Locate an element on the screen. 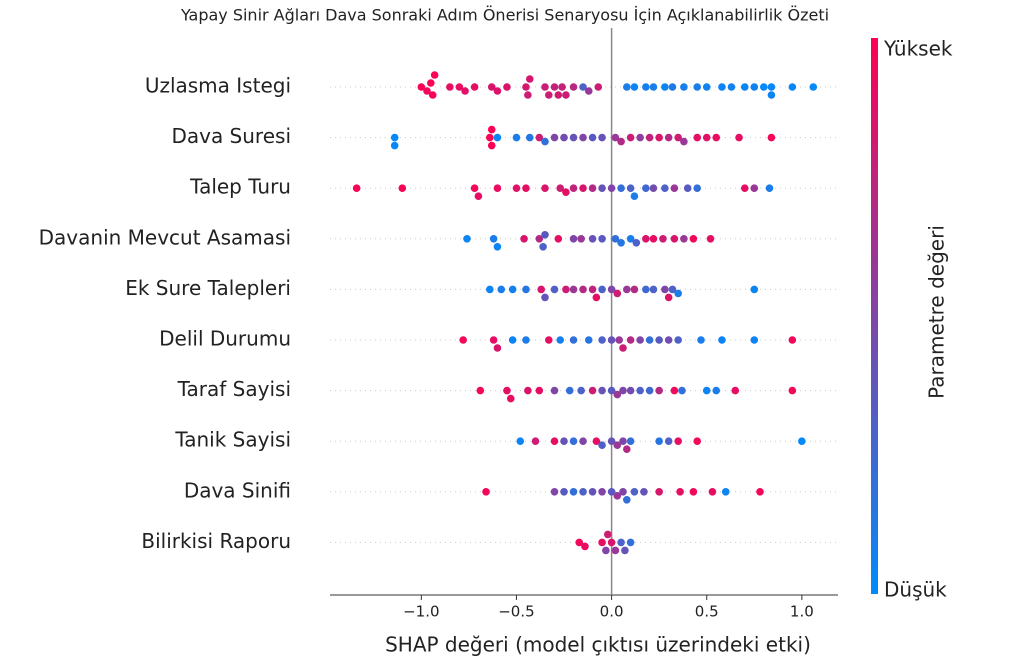  y-tick-label: Ek Sure Talepleri is located at coordinates (208, 288).